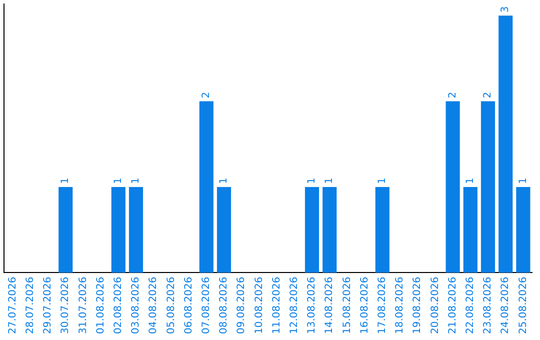  I want to click on x-tick-label: 02.08.2026, so click(118, 305).